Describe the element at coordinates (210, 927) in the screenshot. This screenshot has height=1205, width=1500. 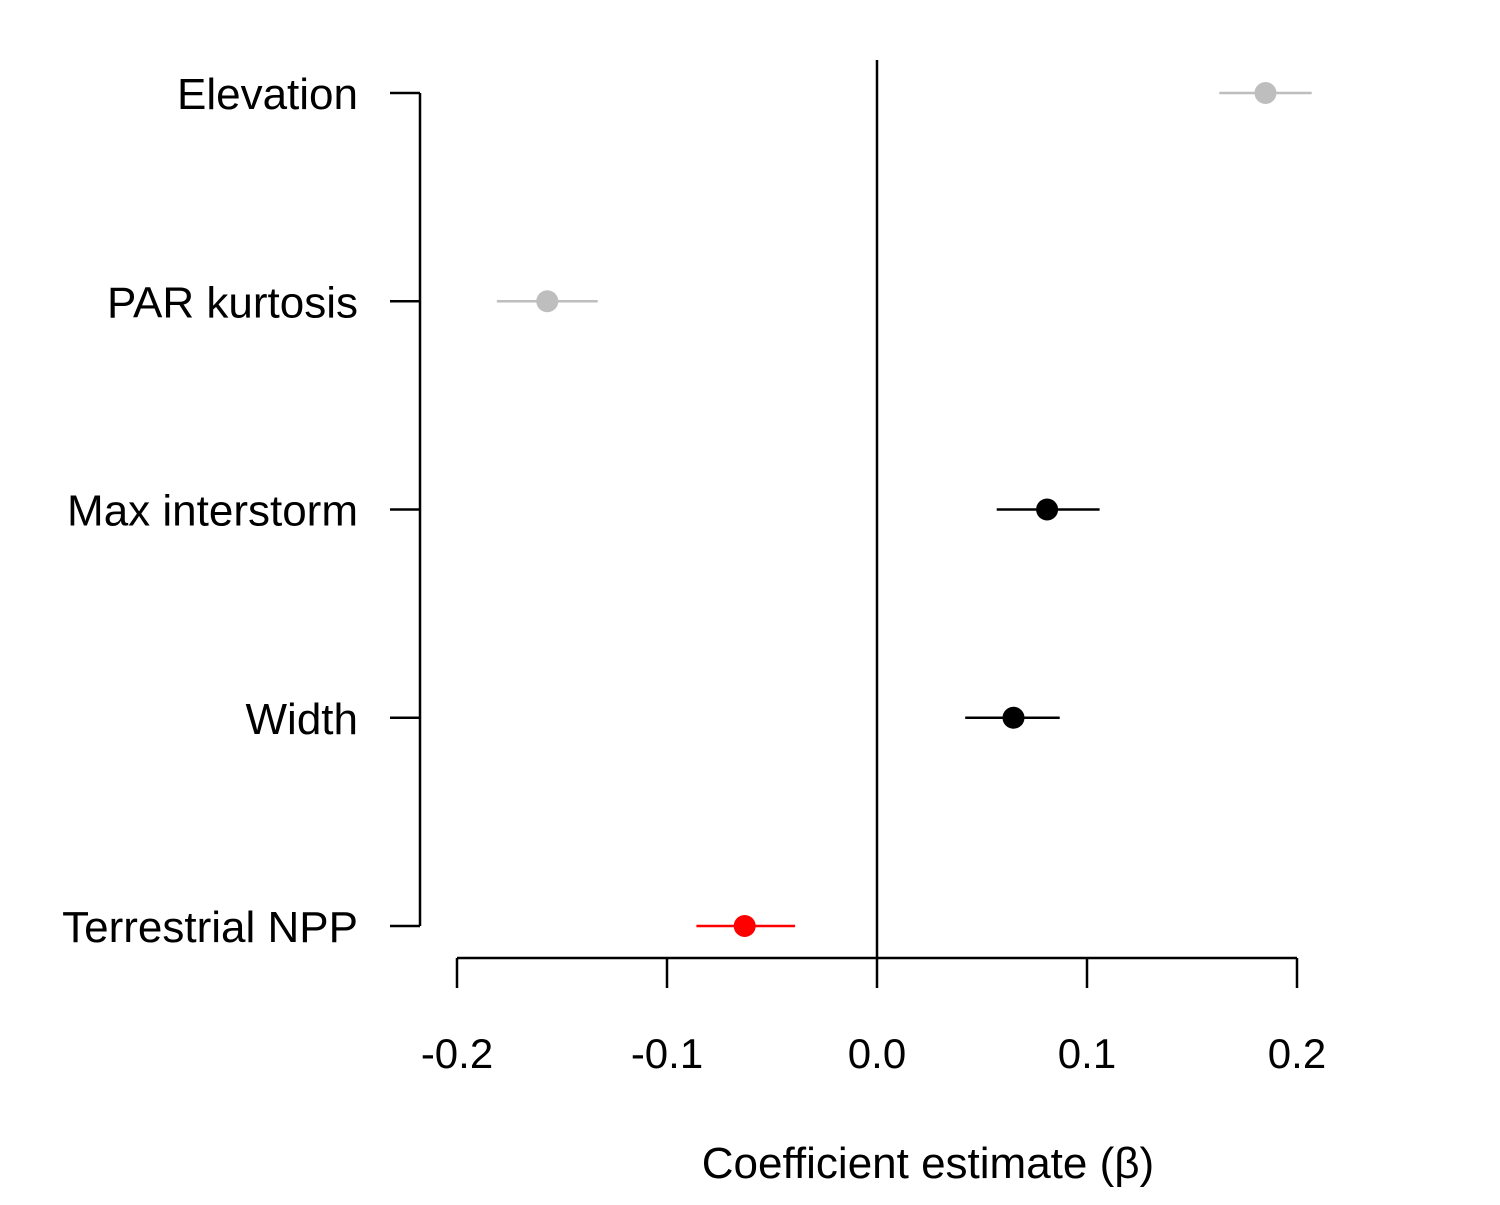
I see `y-tick-label: Terrestrial NPP` at that location.